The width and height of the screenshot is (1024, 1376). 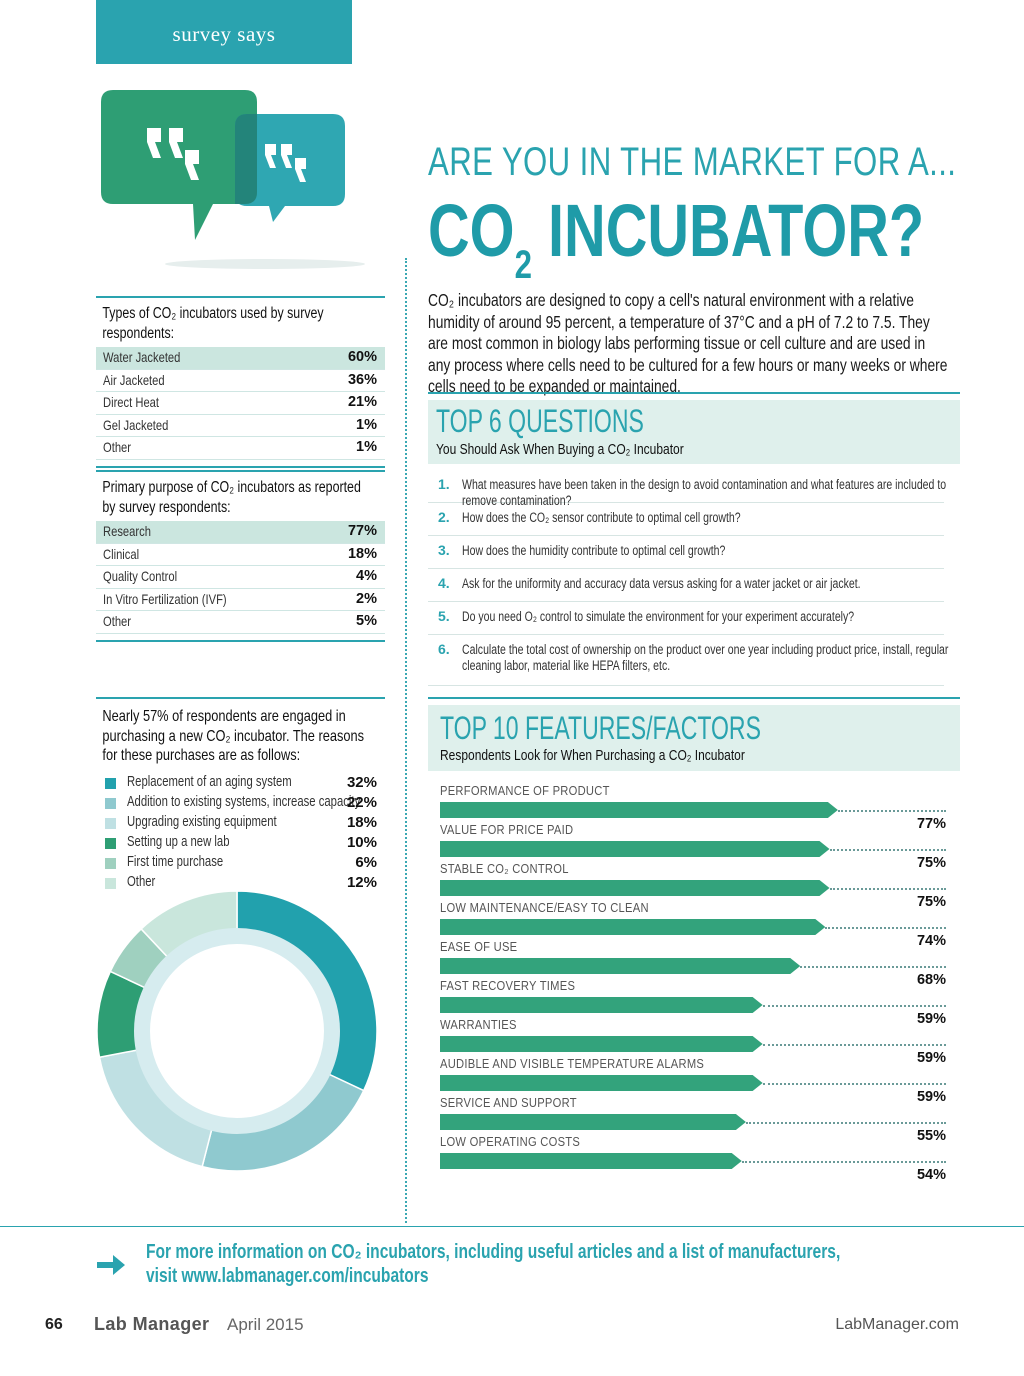 I want to click on table-row: Direct Heat 21%, so click(x=240, y=403).